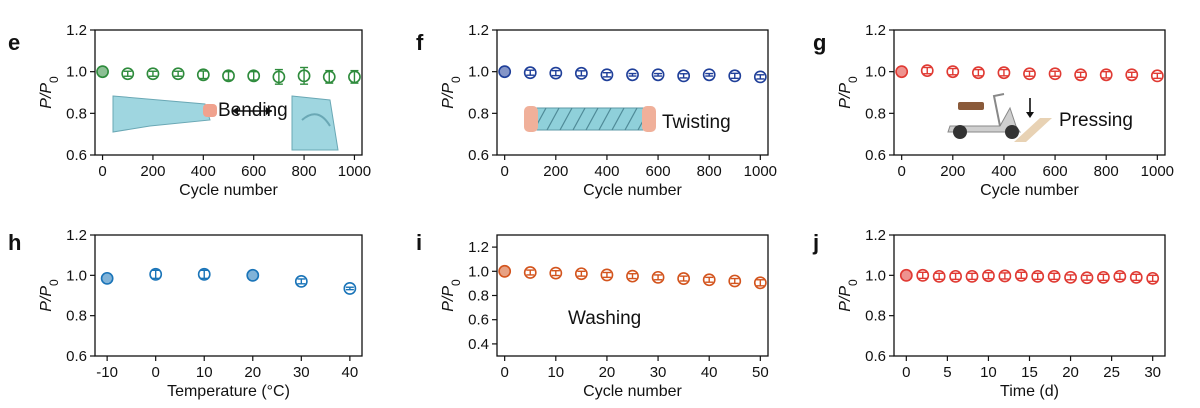 The width and height of the screenshot is (1200, 408). What do you see at coordinates (1033, 130) in the screenshot?
I see `pressing-mat-icon` at bounding box center [1033, 130].